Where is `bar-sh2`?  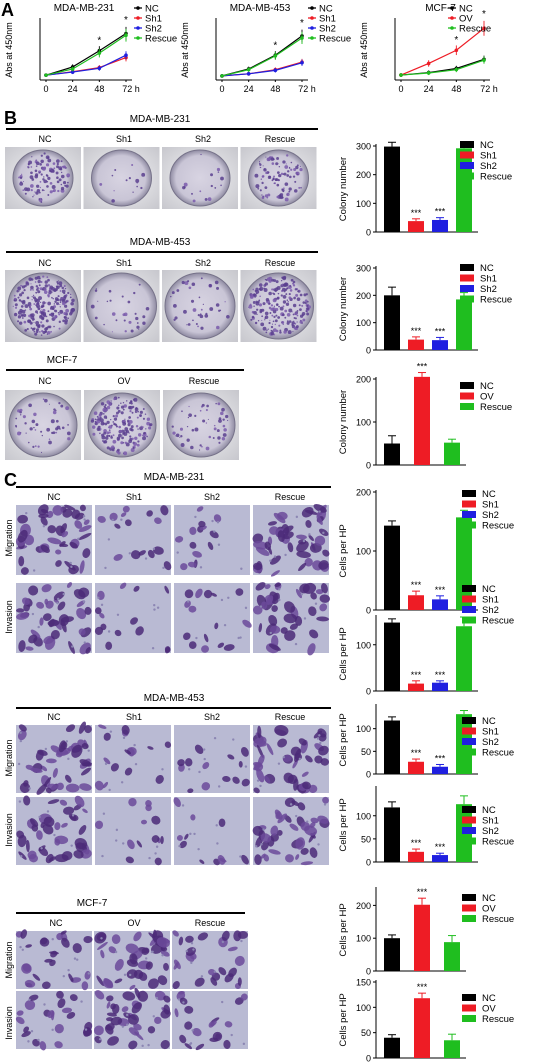 bar-sh2 is located at coordinates (440, 604).